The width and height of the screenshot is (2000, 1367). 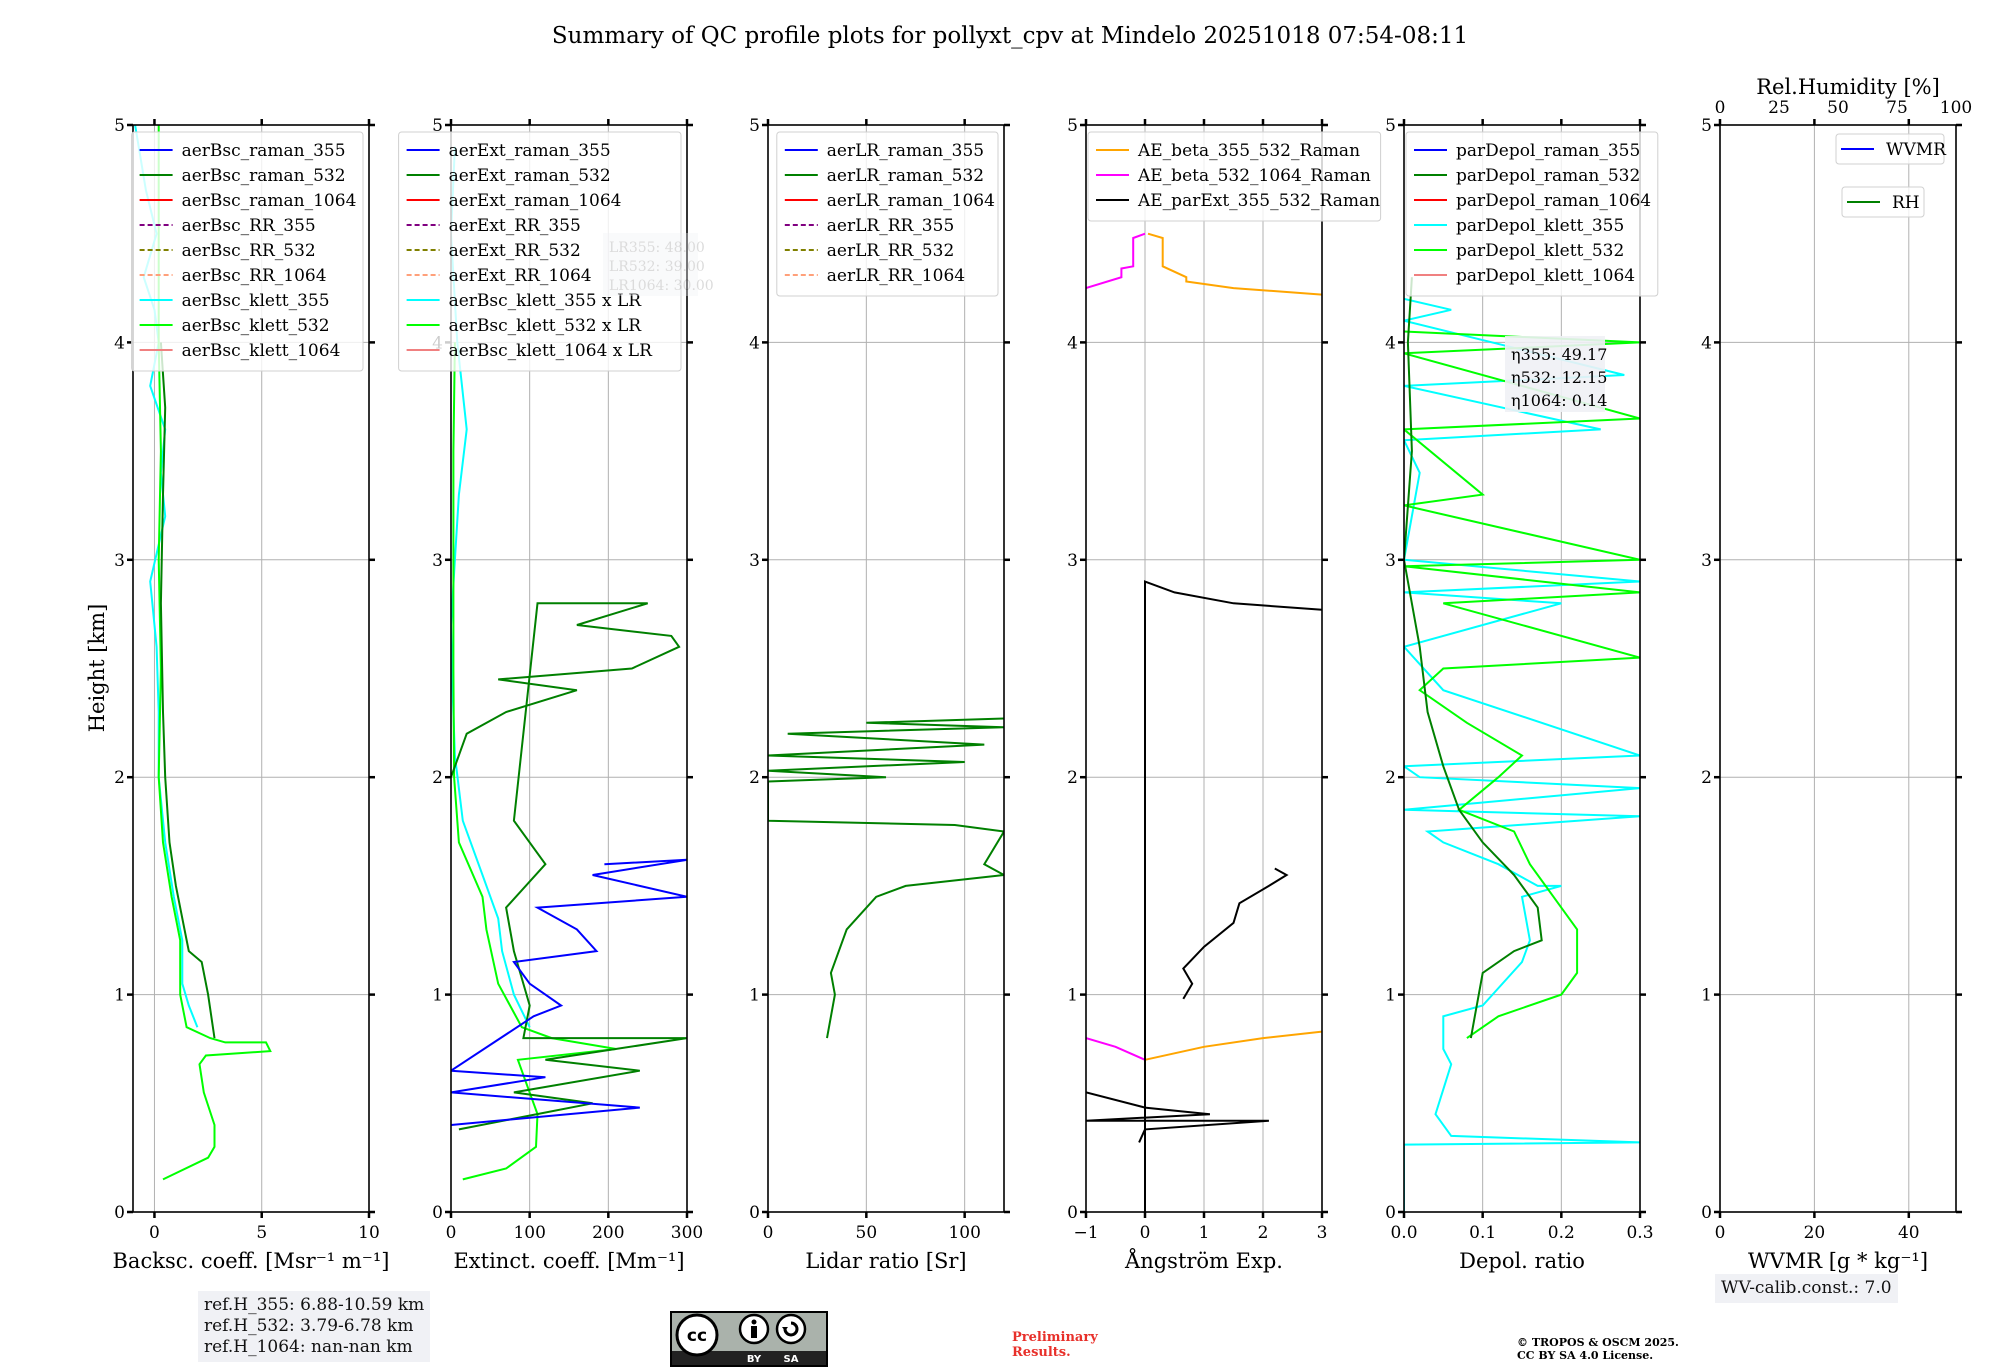 I want to click on legend-label: aerBsc_klett_532 x LR, so click(x=546, y=326).